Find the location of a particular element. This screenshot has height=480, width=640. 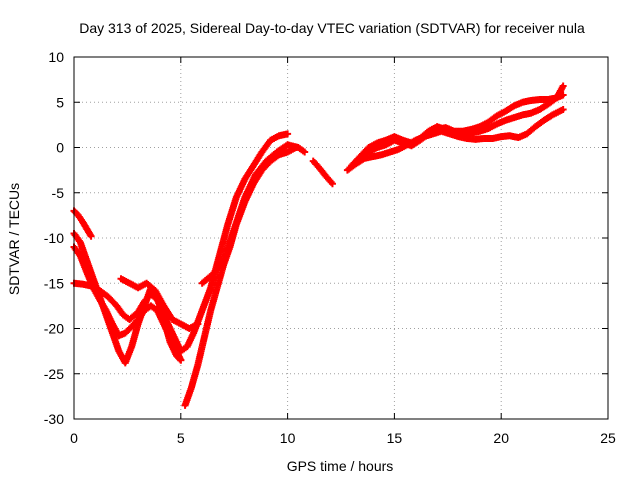

series-track-d is located at coordinates (82, 223).